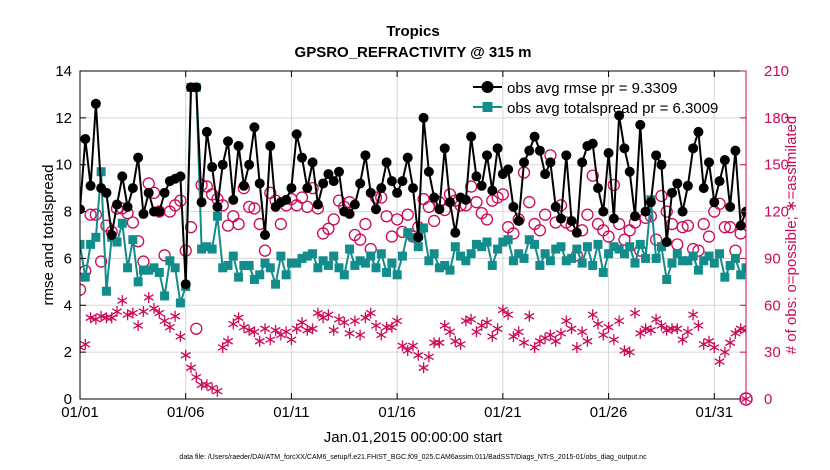 Image resolution: width=830 pixels, height=470 pixels. I want to click on y-tick-label: 14, so click(63, 71).